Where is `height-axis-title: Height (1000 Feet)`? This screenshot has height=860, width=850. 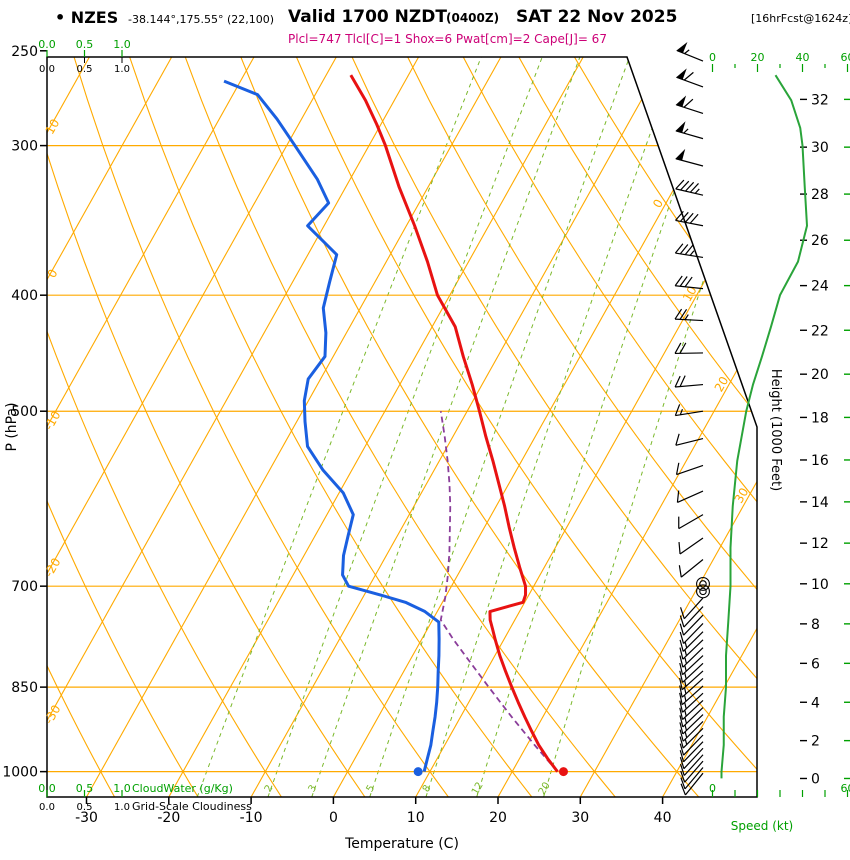 height-axis-title: Height (1000 Feet) is located at coordinates (775, 430).